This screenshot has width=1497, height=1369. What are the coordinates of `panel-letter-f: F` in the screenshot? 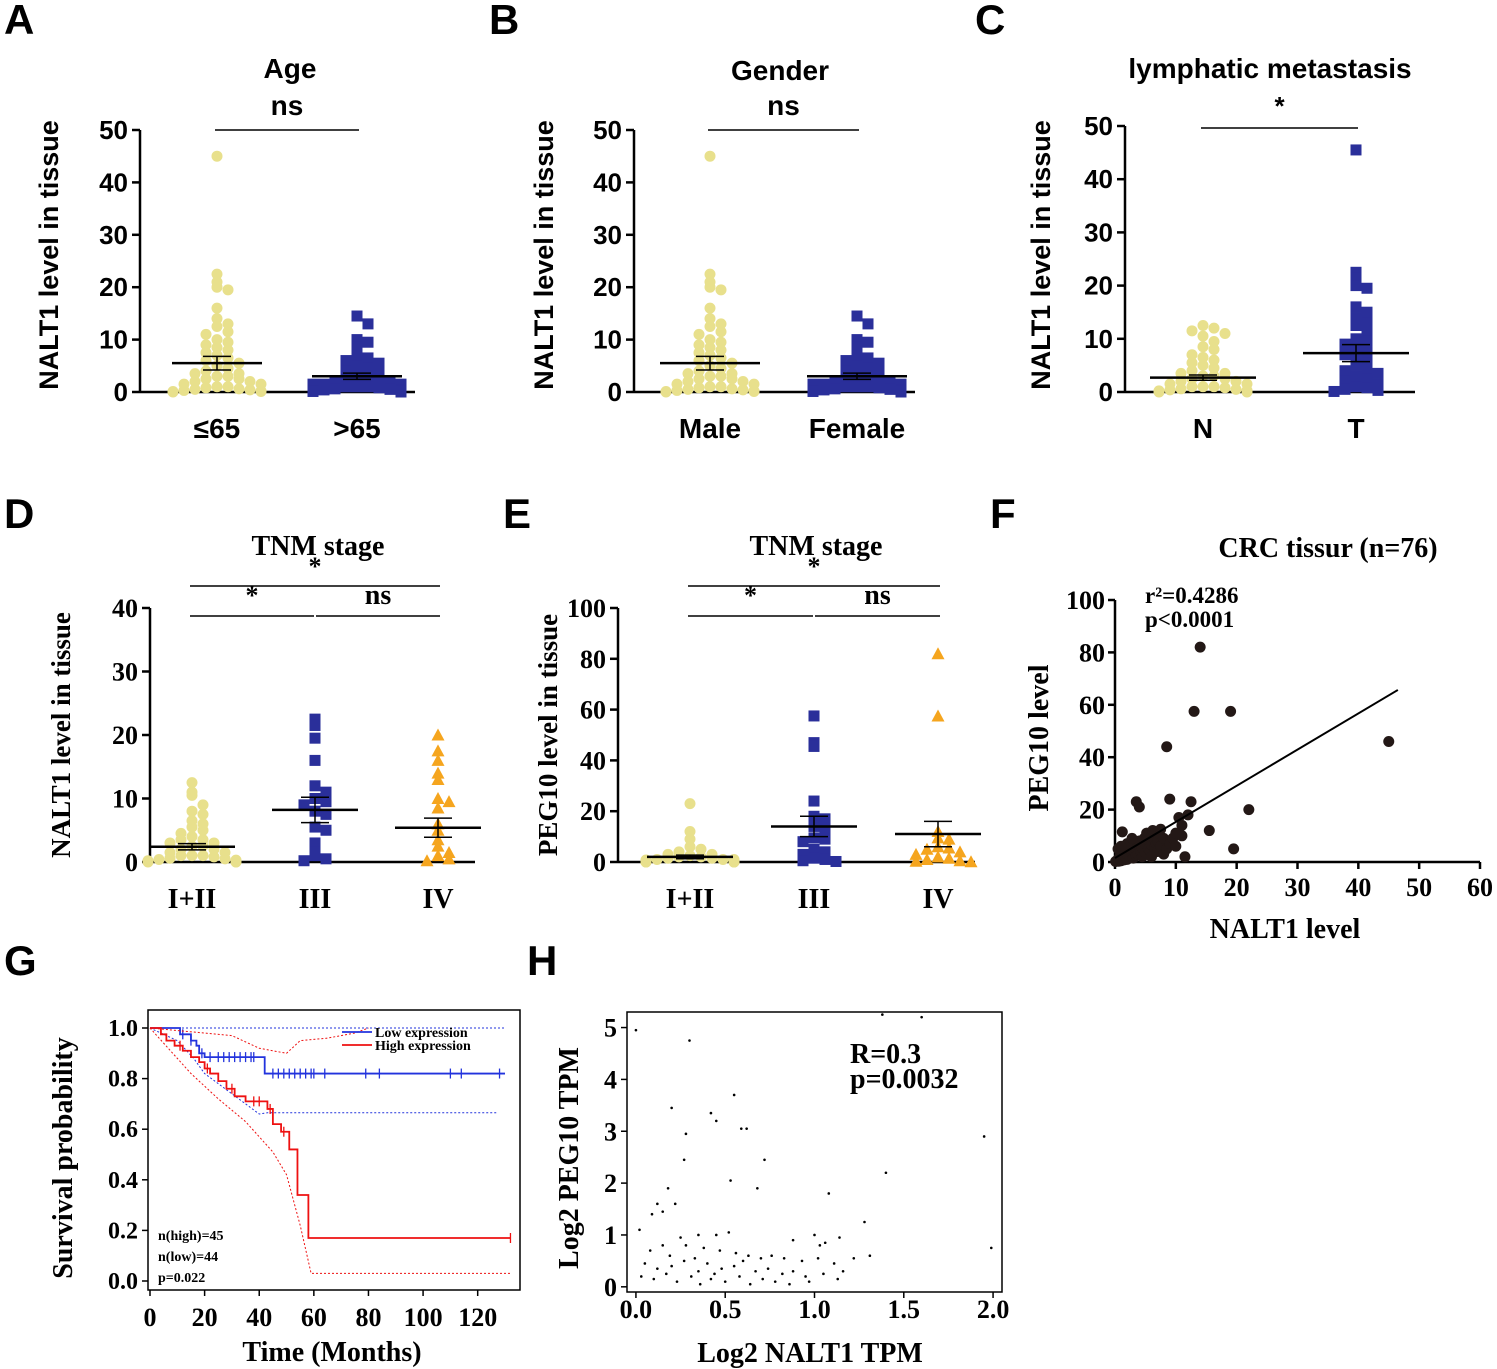 It's located at (1003, 513).